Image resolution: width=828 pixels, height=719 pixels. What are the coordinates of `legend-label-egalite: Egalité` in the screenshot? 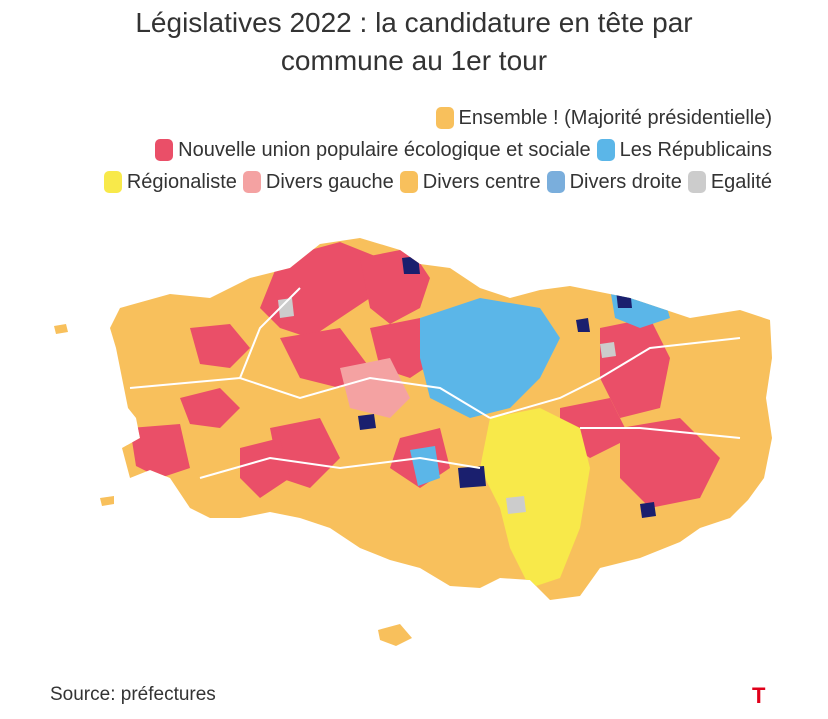 It's located at (741, 182).